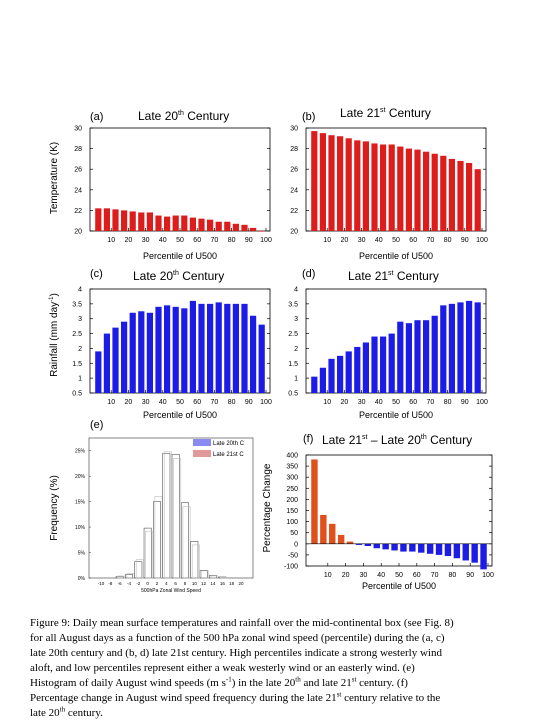 This screenshot has height=721, width=540. Describe the element at coordinates (138, 583) in the screenshot. I see `x-tick-label: -2` at that location.